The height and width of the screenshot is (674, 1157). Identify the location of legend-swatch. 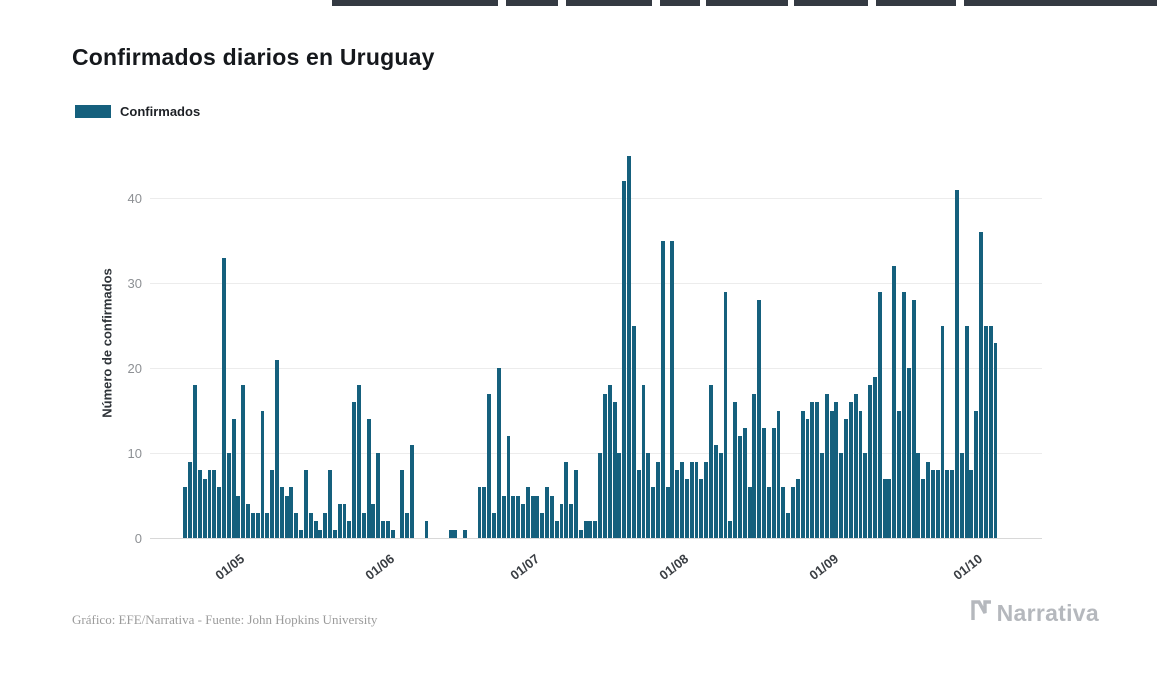
(93, 111).